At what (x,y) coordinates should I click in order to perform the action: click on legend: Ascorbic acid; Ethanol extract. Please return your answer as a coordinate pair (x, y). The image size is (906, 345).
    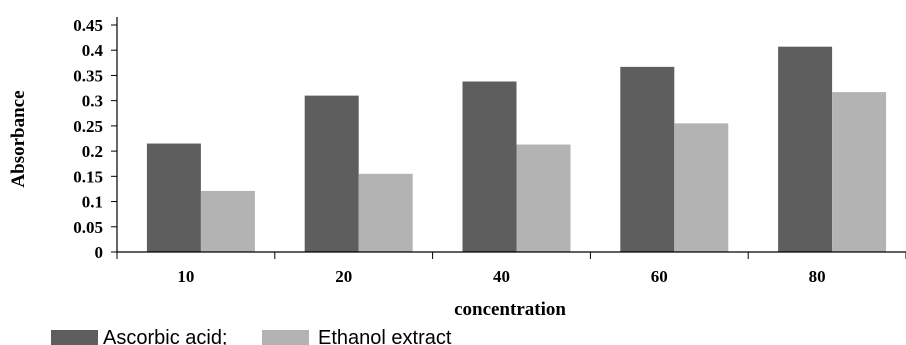
    Looking at the image, I should click on (251, 336).